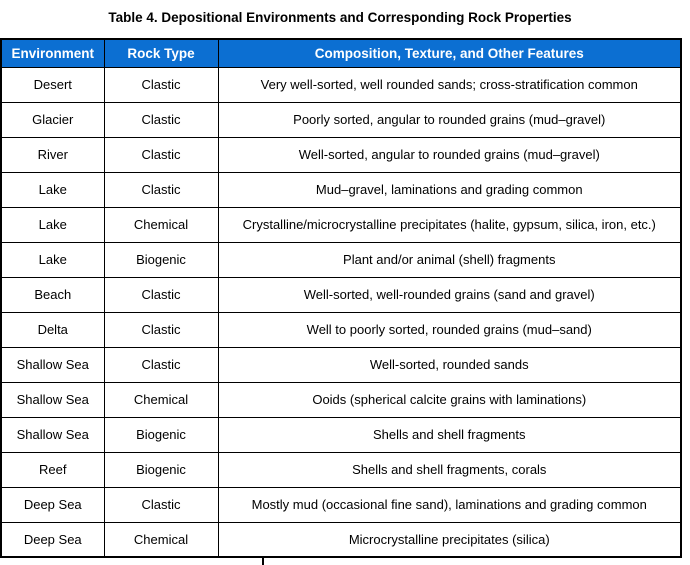 The height and width of the screenshot is (565, 690). I want to click on cell-environment: Reef, so click(52, 469).